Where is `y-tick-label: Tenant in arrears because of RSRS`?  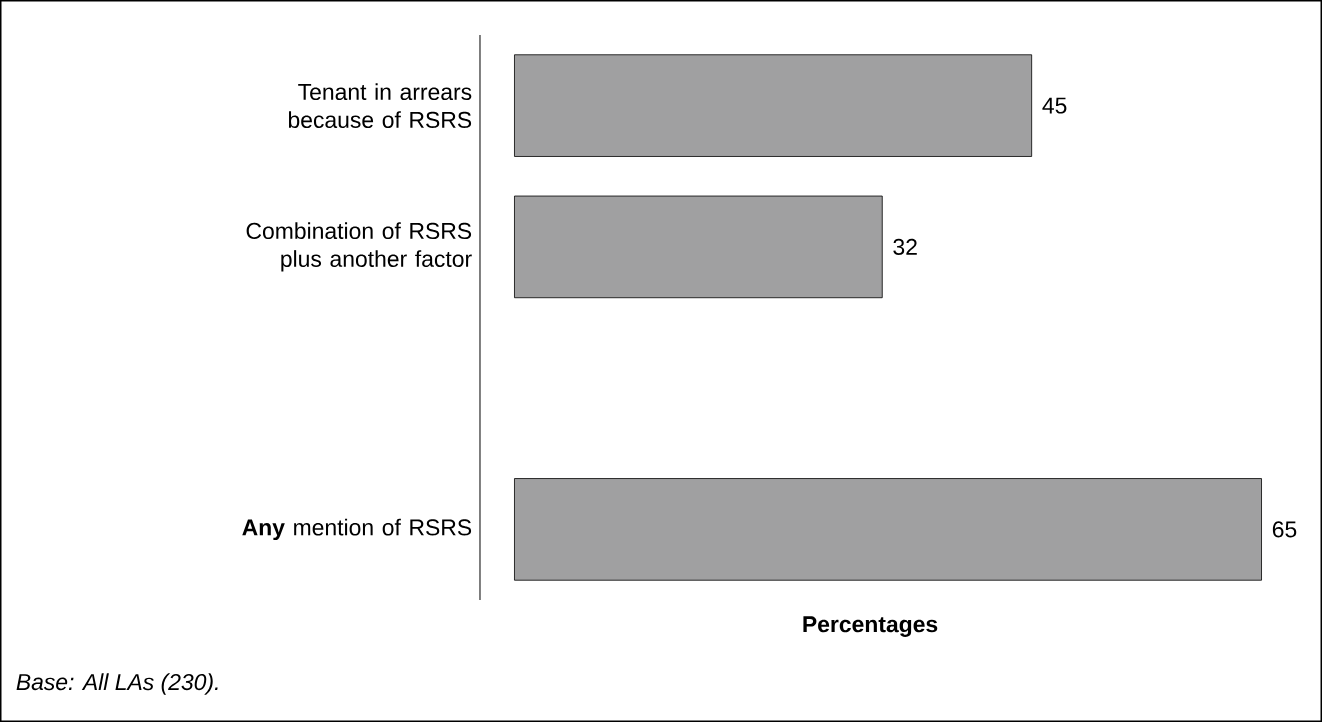 y-tick-label: Tenant in arrears because of RSRS is located at coordinates (380, 105).